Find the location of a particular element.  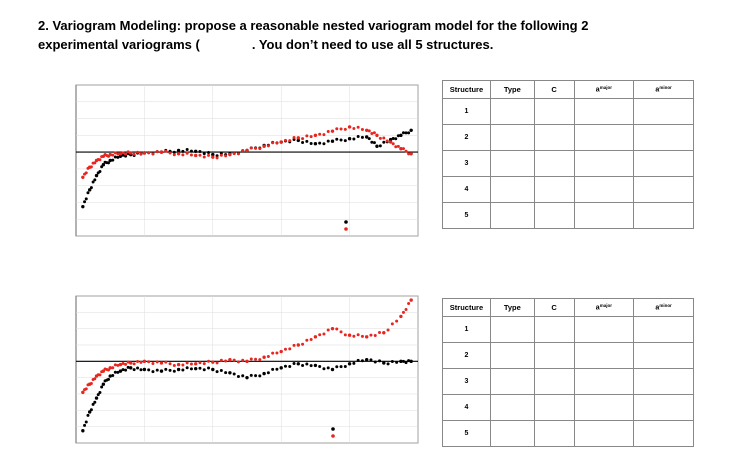

structure-number-label: 5 is located at coordinates (466, 215).